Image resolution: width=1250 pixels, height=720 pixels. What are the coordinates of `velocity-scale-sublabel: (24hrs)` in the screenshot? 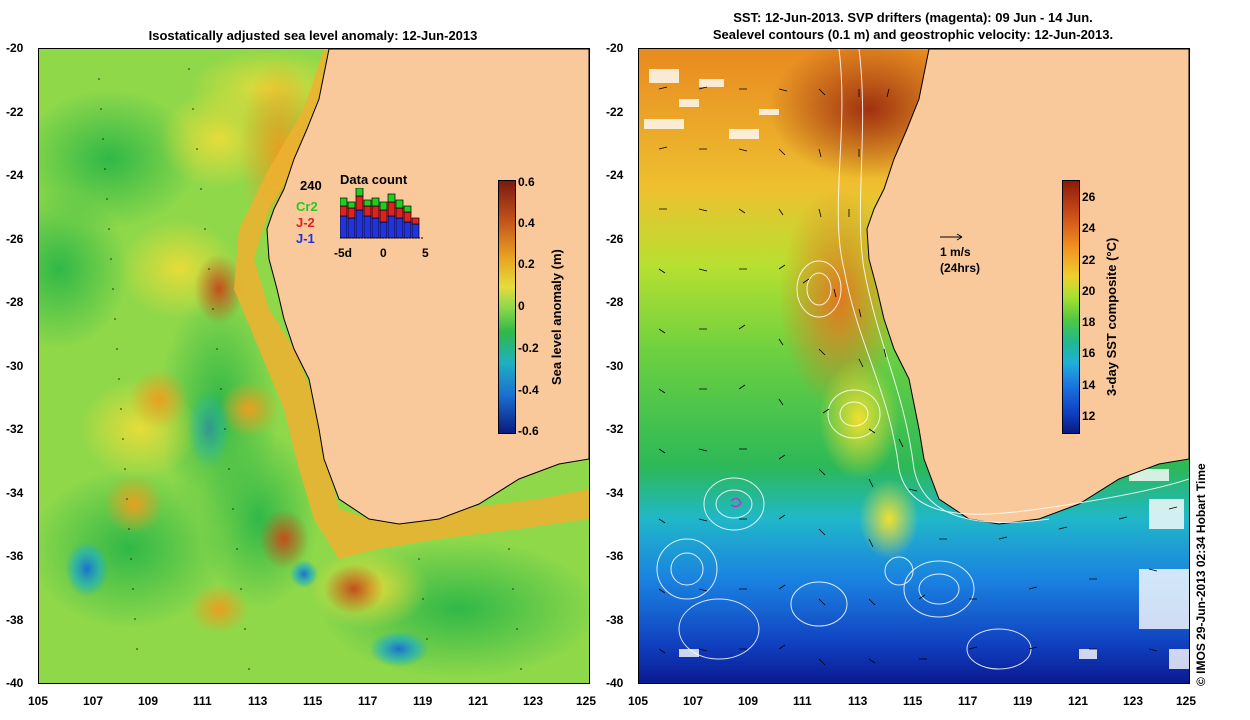 It's located at (960, 268).